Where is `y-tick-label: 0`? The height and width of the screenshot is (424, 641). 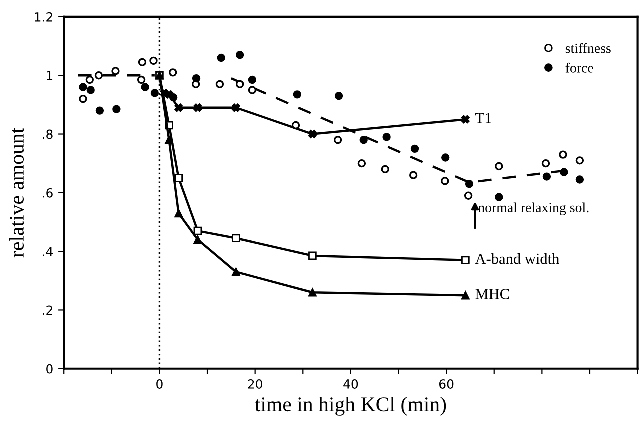 y-tick-label: 0 is located at coordinates (49, 369).